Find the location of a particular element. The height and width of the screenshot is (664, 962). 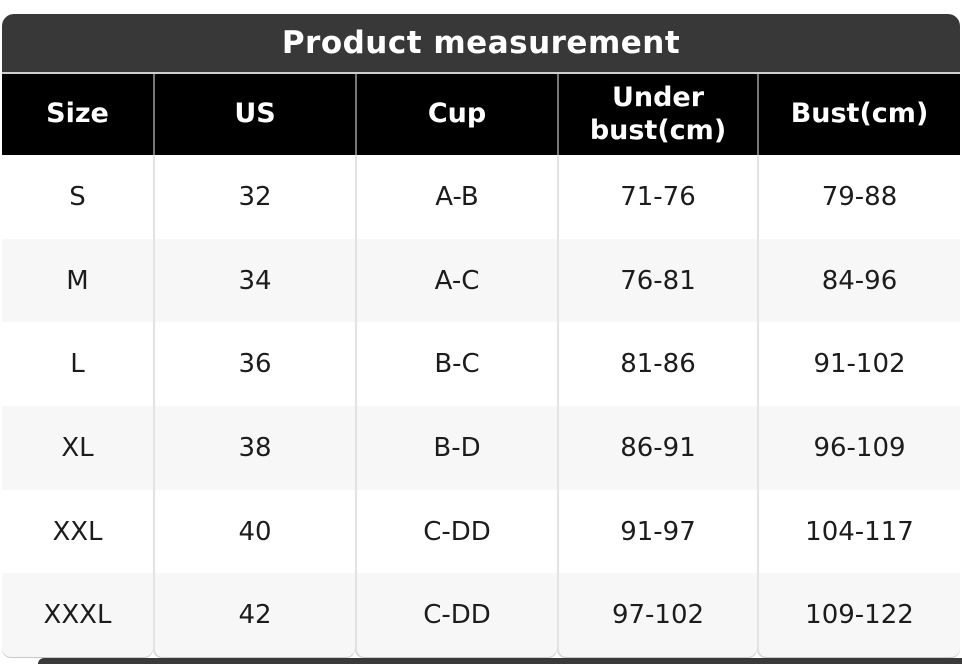

table-row: M 34 A-C 76-81 84-96 is located at coordinates (481, 280).